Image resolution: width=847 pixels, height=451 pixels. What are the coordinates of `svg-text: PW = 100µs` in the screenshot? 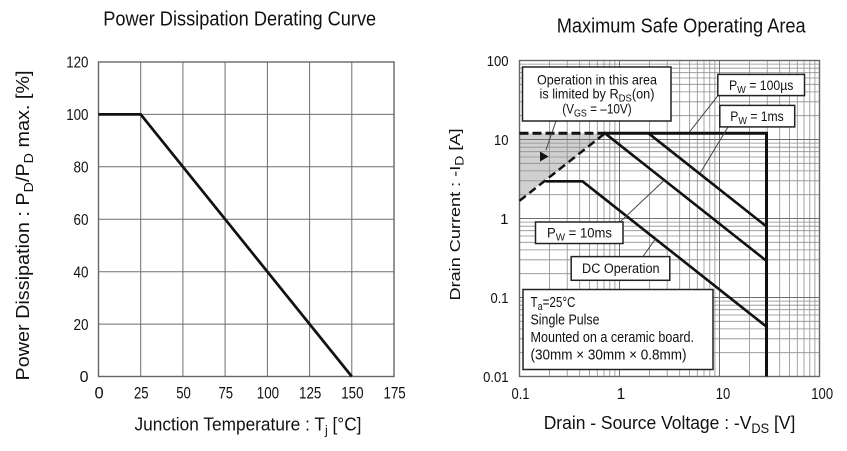 It's located at (761, 86).